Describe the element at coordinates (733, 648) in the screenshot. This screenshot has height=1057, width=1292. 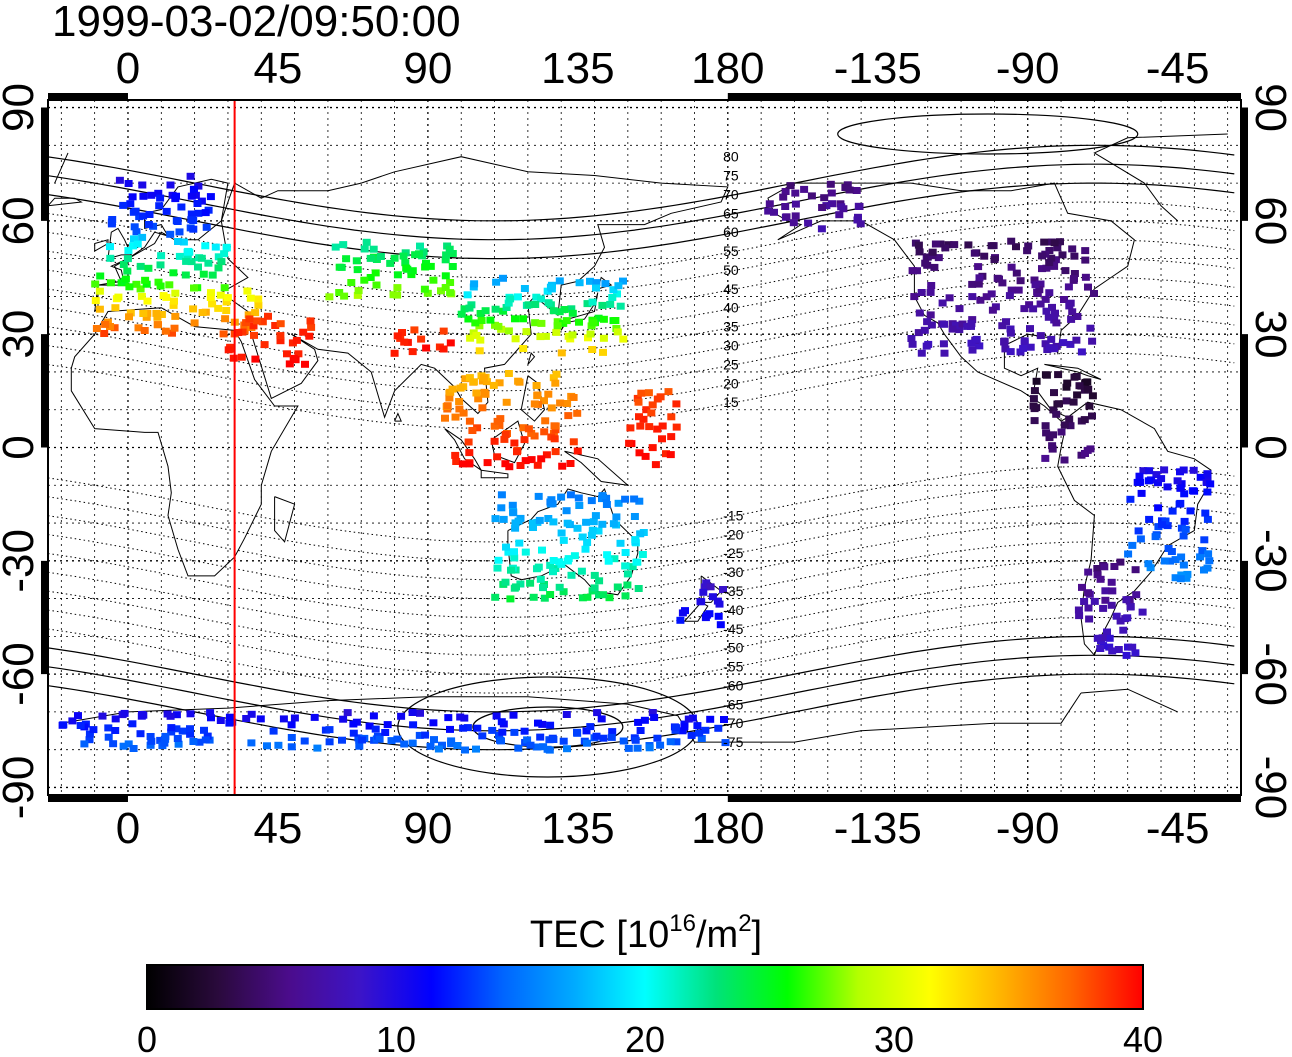
I see `mlat-label: -50` at that location.